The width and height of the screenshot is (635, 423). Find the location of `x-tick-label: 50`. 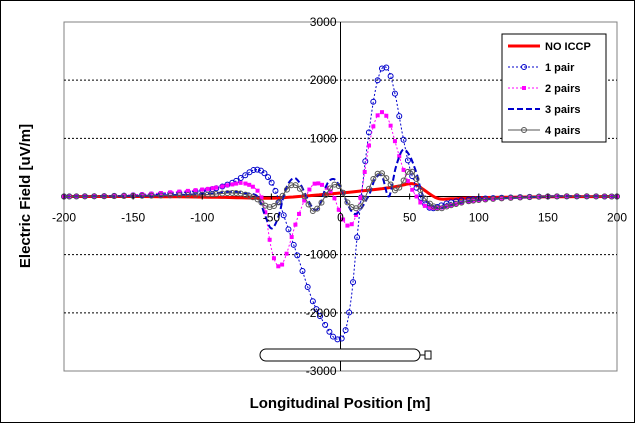

x-tick-label: 50 is located at coordinates (410, 218).